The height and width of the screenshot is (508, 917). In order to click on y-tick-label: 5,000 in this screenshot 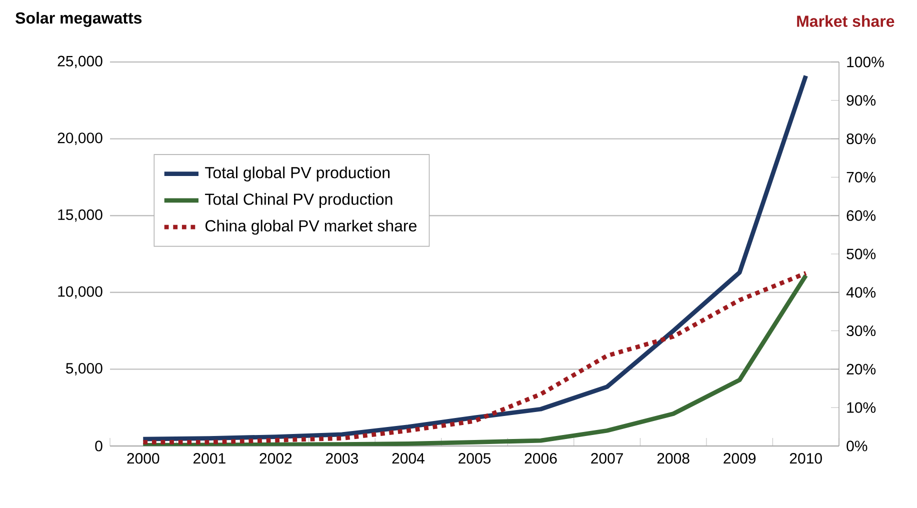, I will do `click(84, 369)`.